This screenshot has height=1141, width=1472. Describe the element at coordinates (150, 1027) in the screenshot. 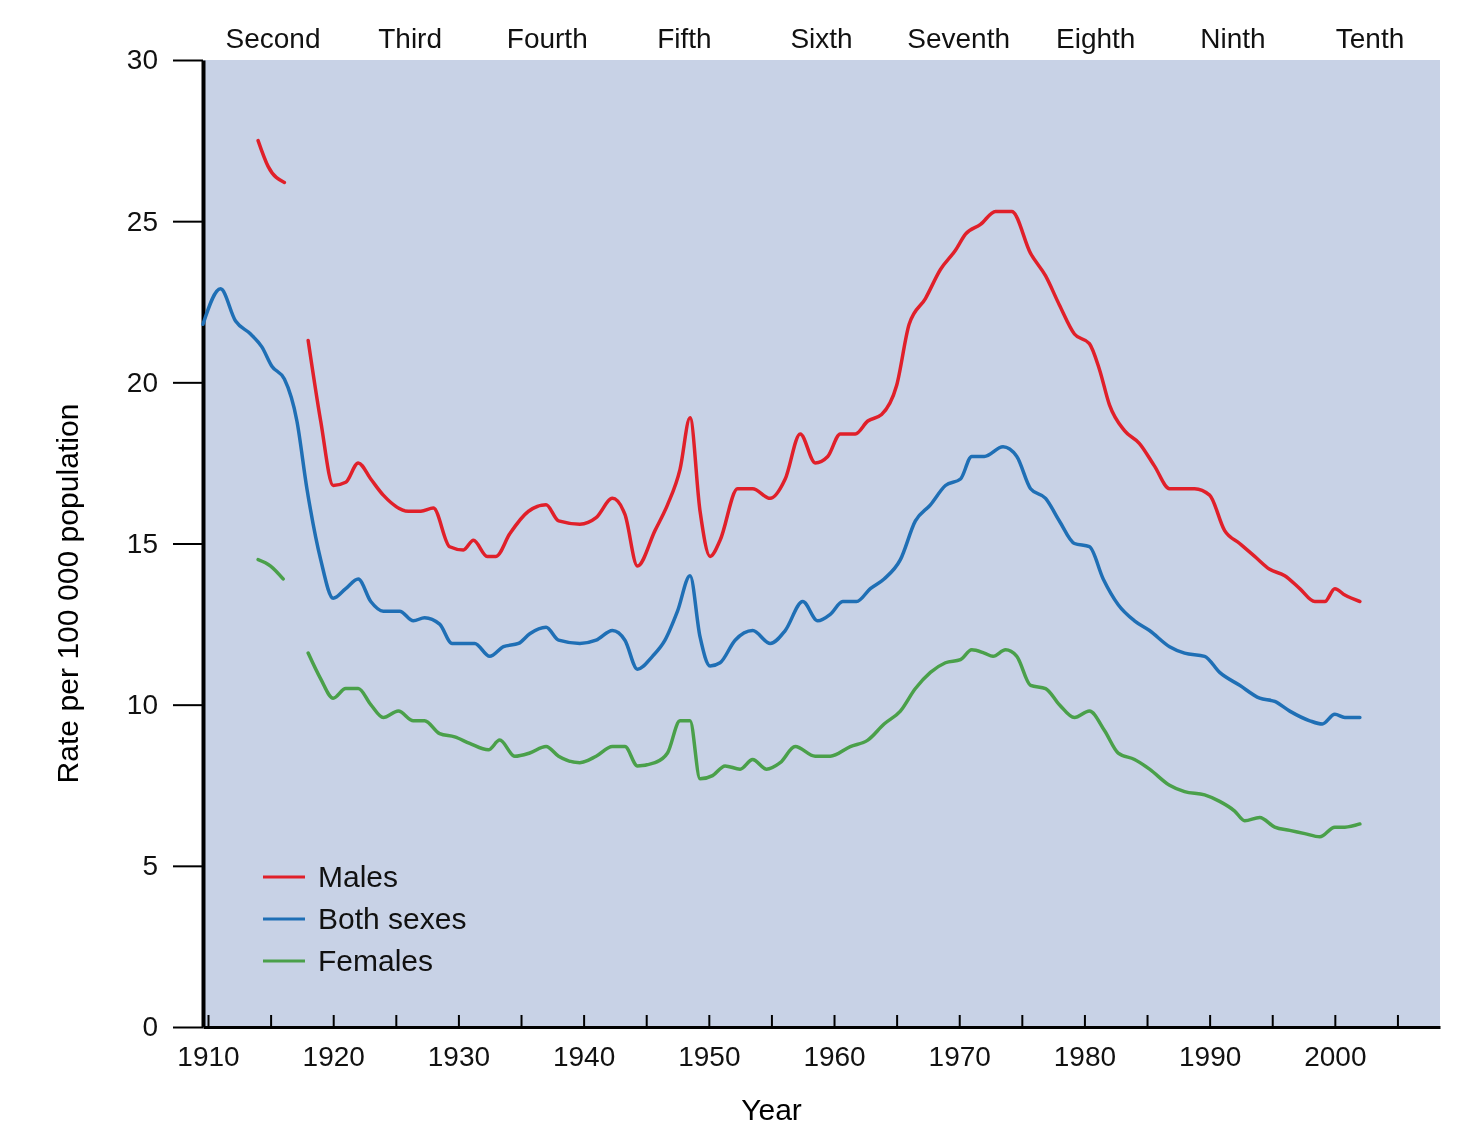

I see `y-tick-label: 0` at that location.